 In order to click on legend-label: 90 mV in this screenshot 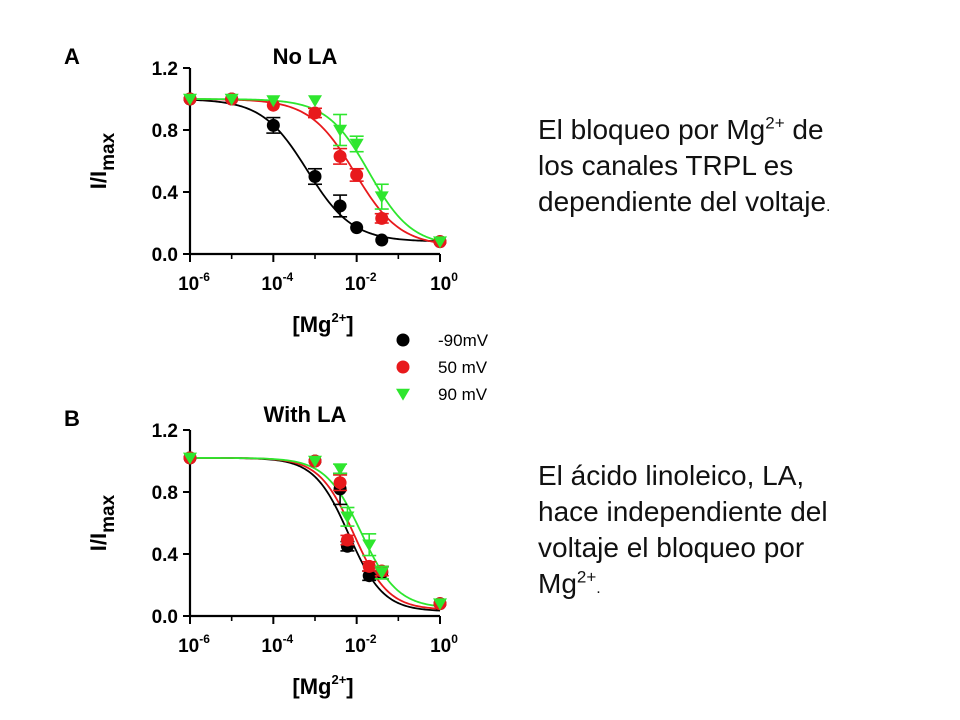, I will do `click(463, 394)`.